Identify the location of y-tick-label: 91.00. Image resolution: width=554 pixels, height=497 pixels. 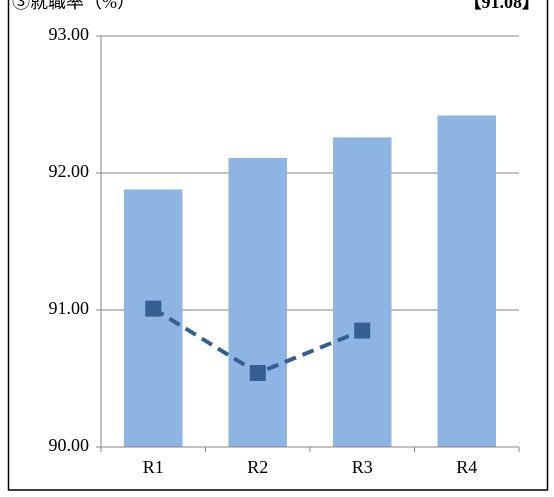
(69, 308).